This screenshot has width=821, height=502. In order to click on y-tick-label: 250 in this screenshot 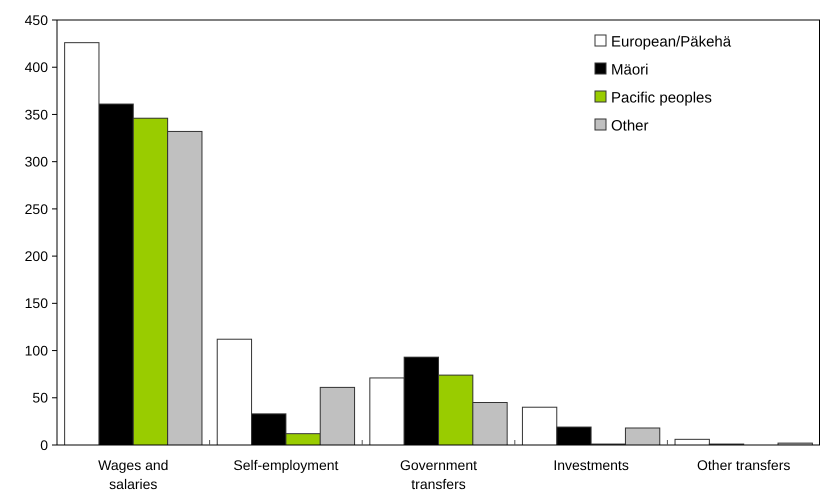, I will do `click(36, 208)`.